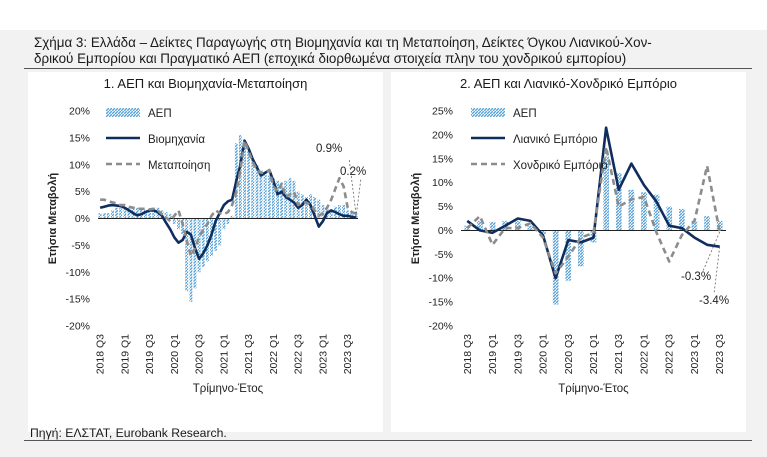  Describe the element at coordinates (720, 354) in the screenshot. I see `x-tick-label: 2023 Q3` at that location.